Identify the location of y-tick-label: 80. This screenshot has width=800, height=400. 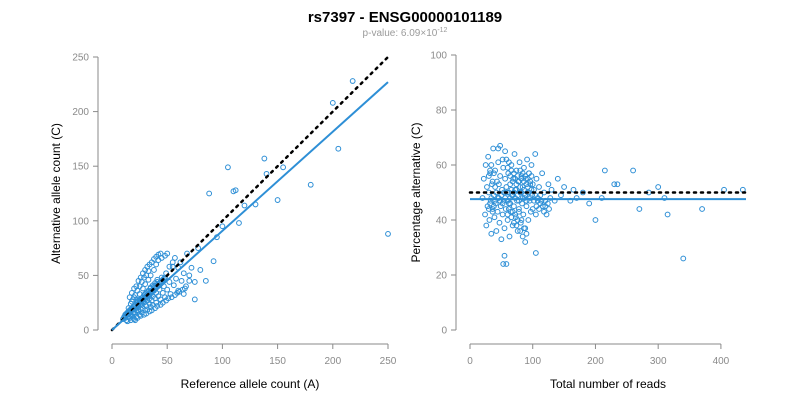
(442, 111).